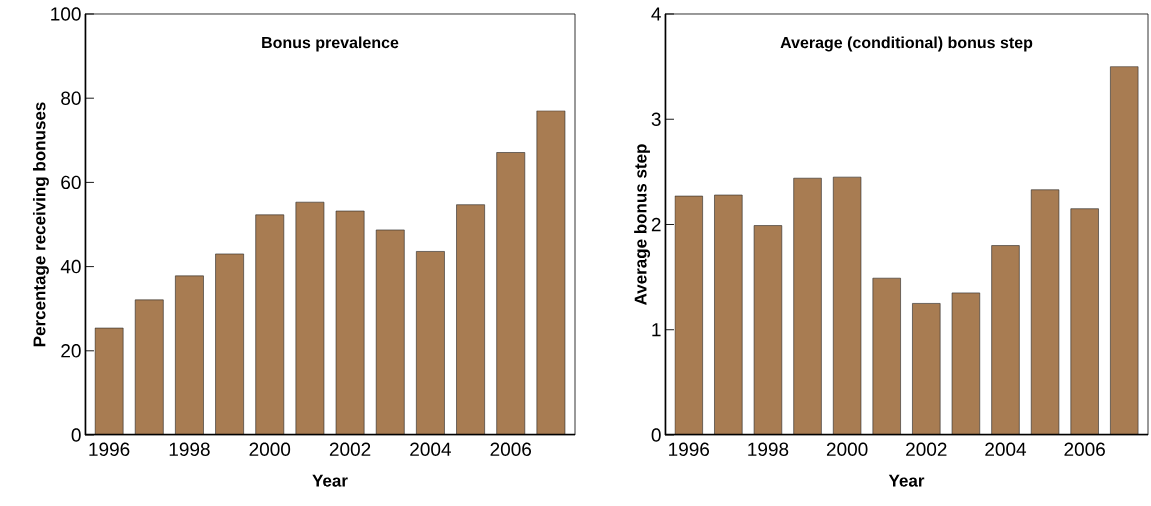 The image size is (1151, 506). Describe the element at coordinates (40, 224) in the screenshot. I see `y-axis-title: Percentage receiving bonuses` at that location.